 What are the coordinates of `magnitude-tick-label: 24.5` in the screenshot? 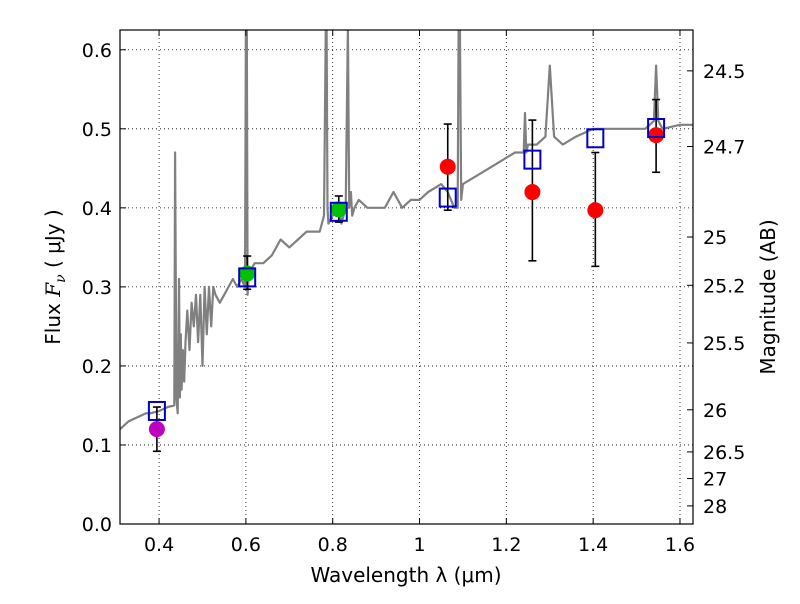 It's located at (724, 72).